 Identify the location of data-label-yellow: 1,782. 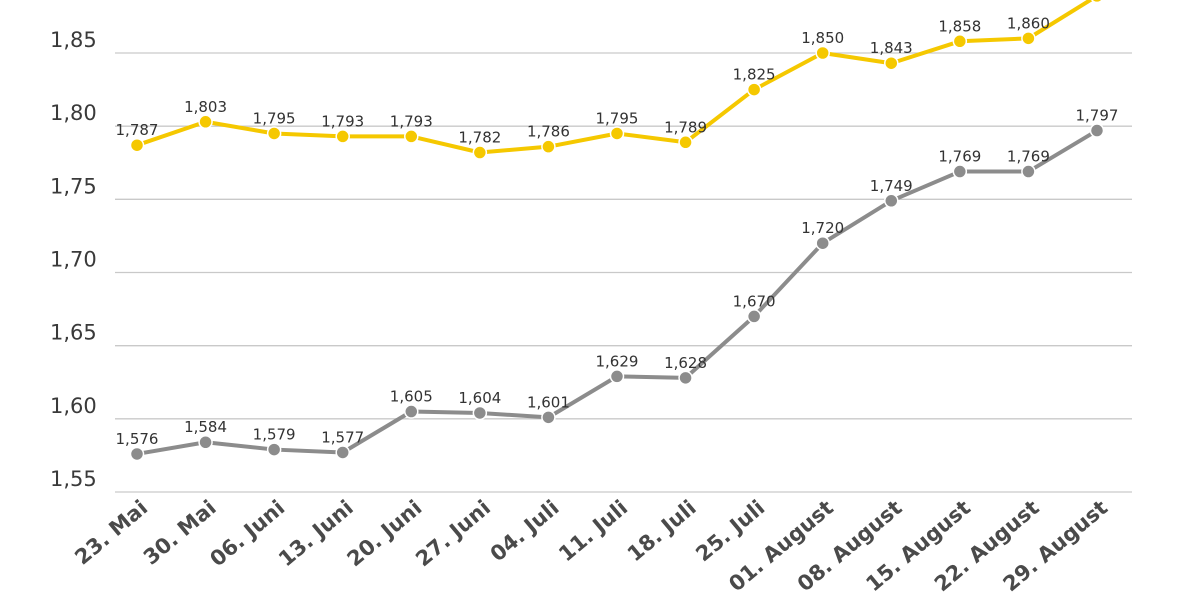
(479, 138).